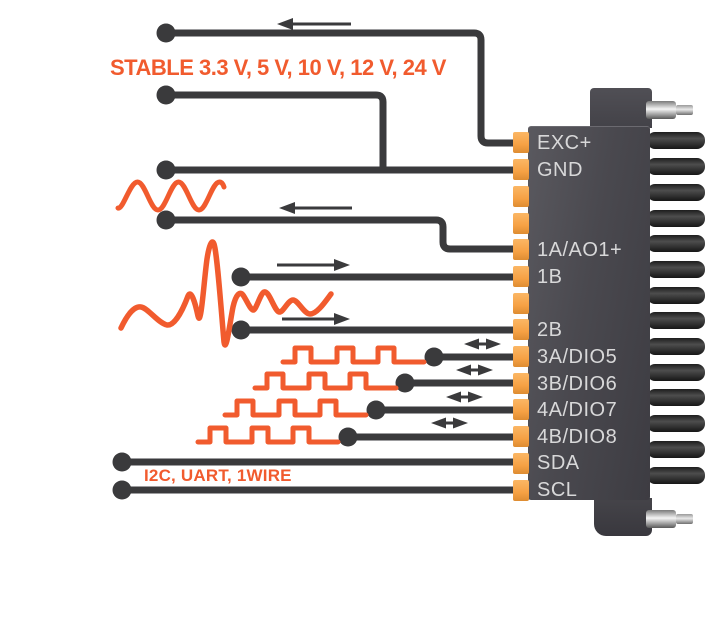 This screenshot has width=707, height=630. What do you see at coordinates (550, 277) in the screenshot?
I see `pin-label-1b: 1B` at bounding box center [550, 277].